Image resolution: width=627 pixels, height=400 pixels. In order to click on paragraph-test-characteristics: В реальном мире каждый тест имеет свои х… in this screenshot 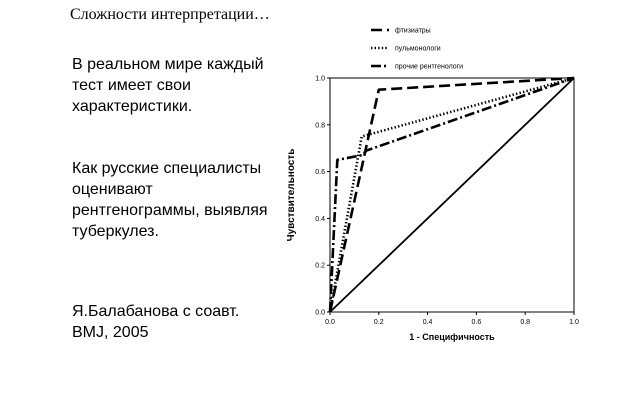, I will do `click(168, 85)`.